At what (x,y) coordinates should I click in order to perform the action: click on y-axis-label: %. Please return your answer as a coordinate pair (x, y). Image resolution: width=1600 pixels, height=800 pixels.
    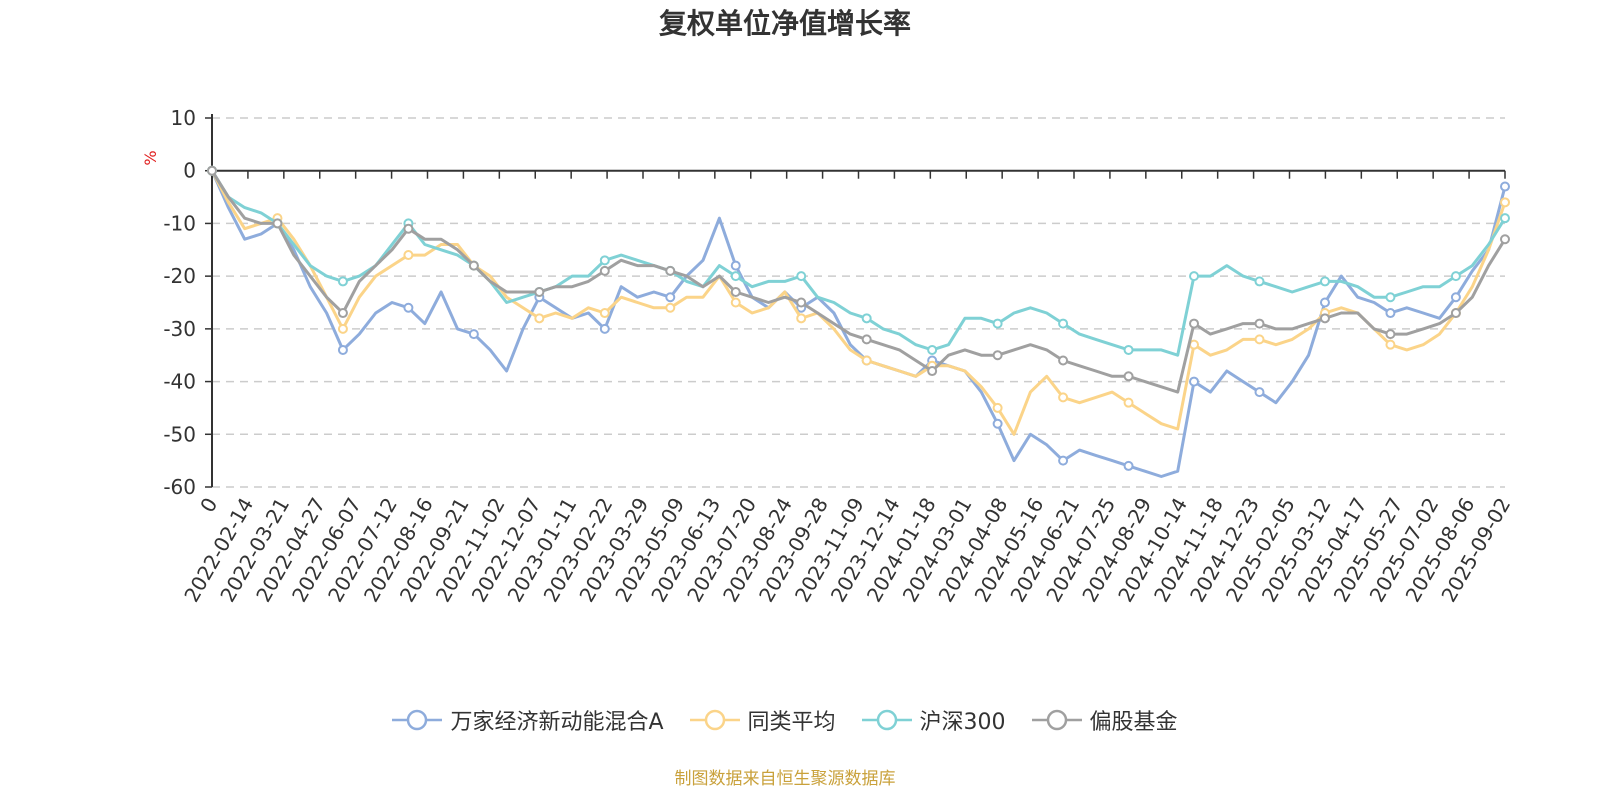
    Looking at the image, I should click on (150, 157).